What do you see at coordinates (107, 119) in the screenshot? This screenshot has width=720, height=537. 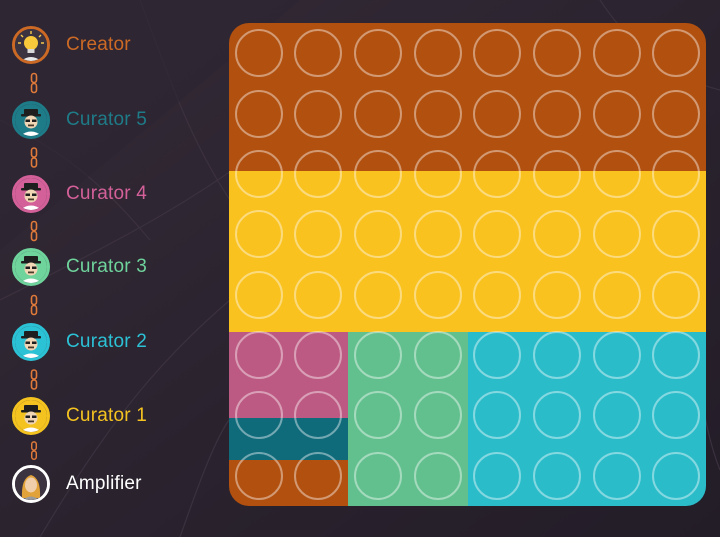 I see `role-label: Curator 5` at bounding box center [107, 119].